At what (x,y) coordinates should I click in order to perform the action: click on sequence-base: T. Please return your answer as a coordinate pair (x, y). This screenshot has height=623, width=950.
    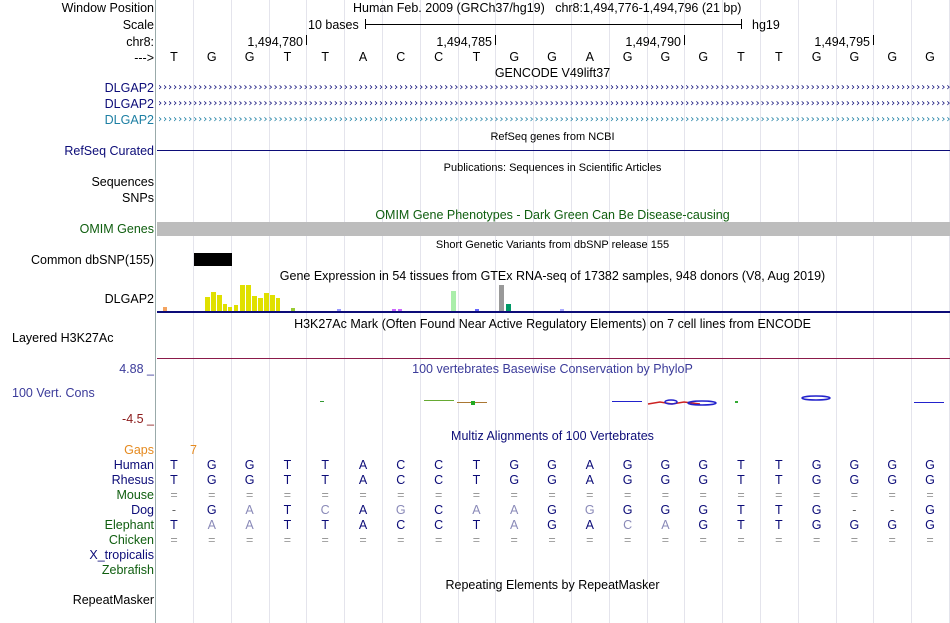
    Looking at the image, I should click on (287, 57).